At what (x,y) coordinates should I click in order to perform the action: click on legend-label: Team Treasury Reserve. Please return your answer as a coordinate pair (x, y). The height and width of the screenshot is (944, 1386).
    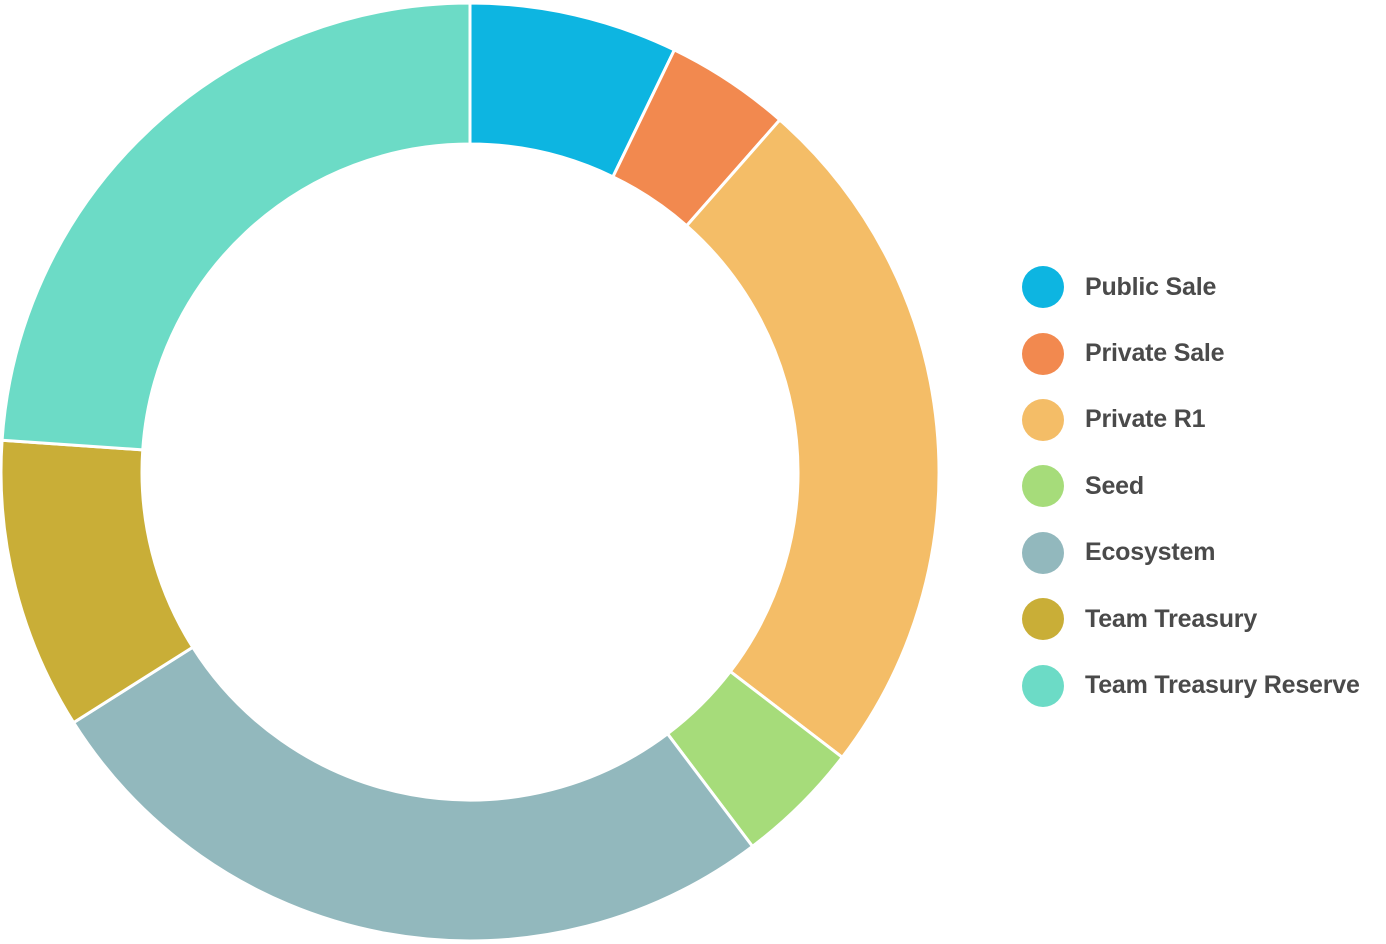
    Looking at the image, I should click on (1222, 685).